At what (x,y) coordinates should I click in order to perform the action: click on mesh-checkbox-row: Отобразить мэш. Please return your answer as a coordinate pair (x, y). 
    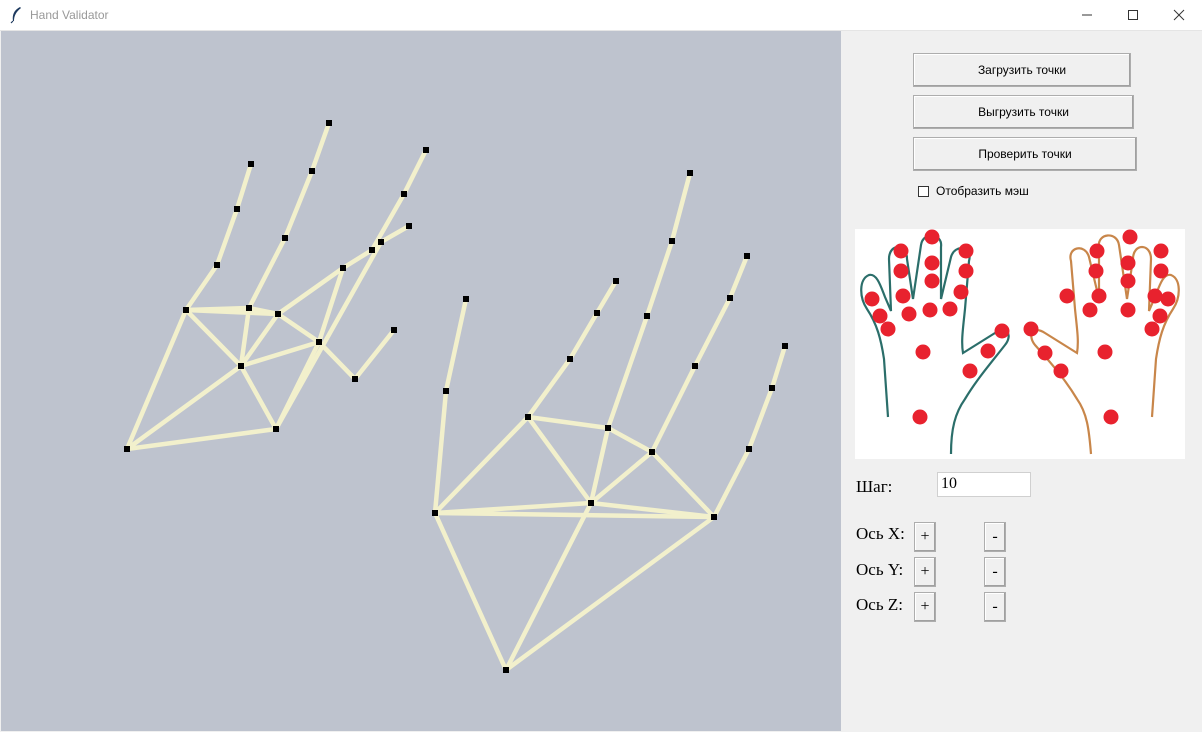
    Looking at the image, I should click on (973, 191).